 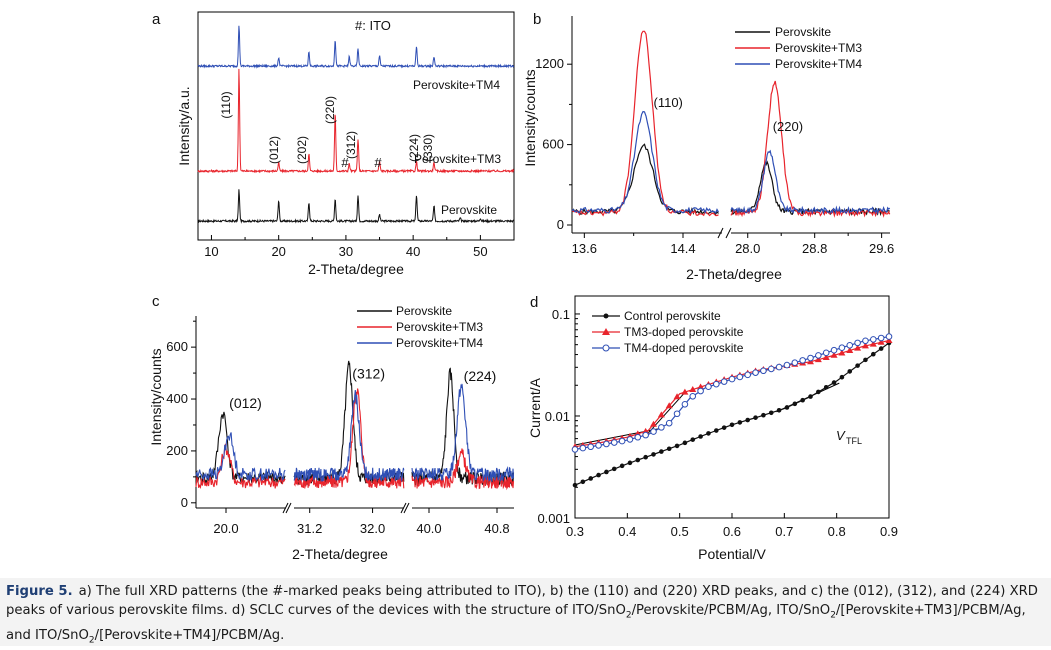 What do you see at coordinates (184, 125) in the screenshot?
I see `y-axis-label: Intensity/a.u.` at bounding box center [184, 125].